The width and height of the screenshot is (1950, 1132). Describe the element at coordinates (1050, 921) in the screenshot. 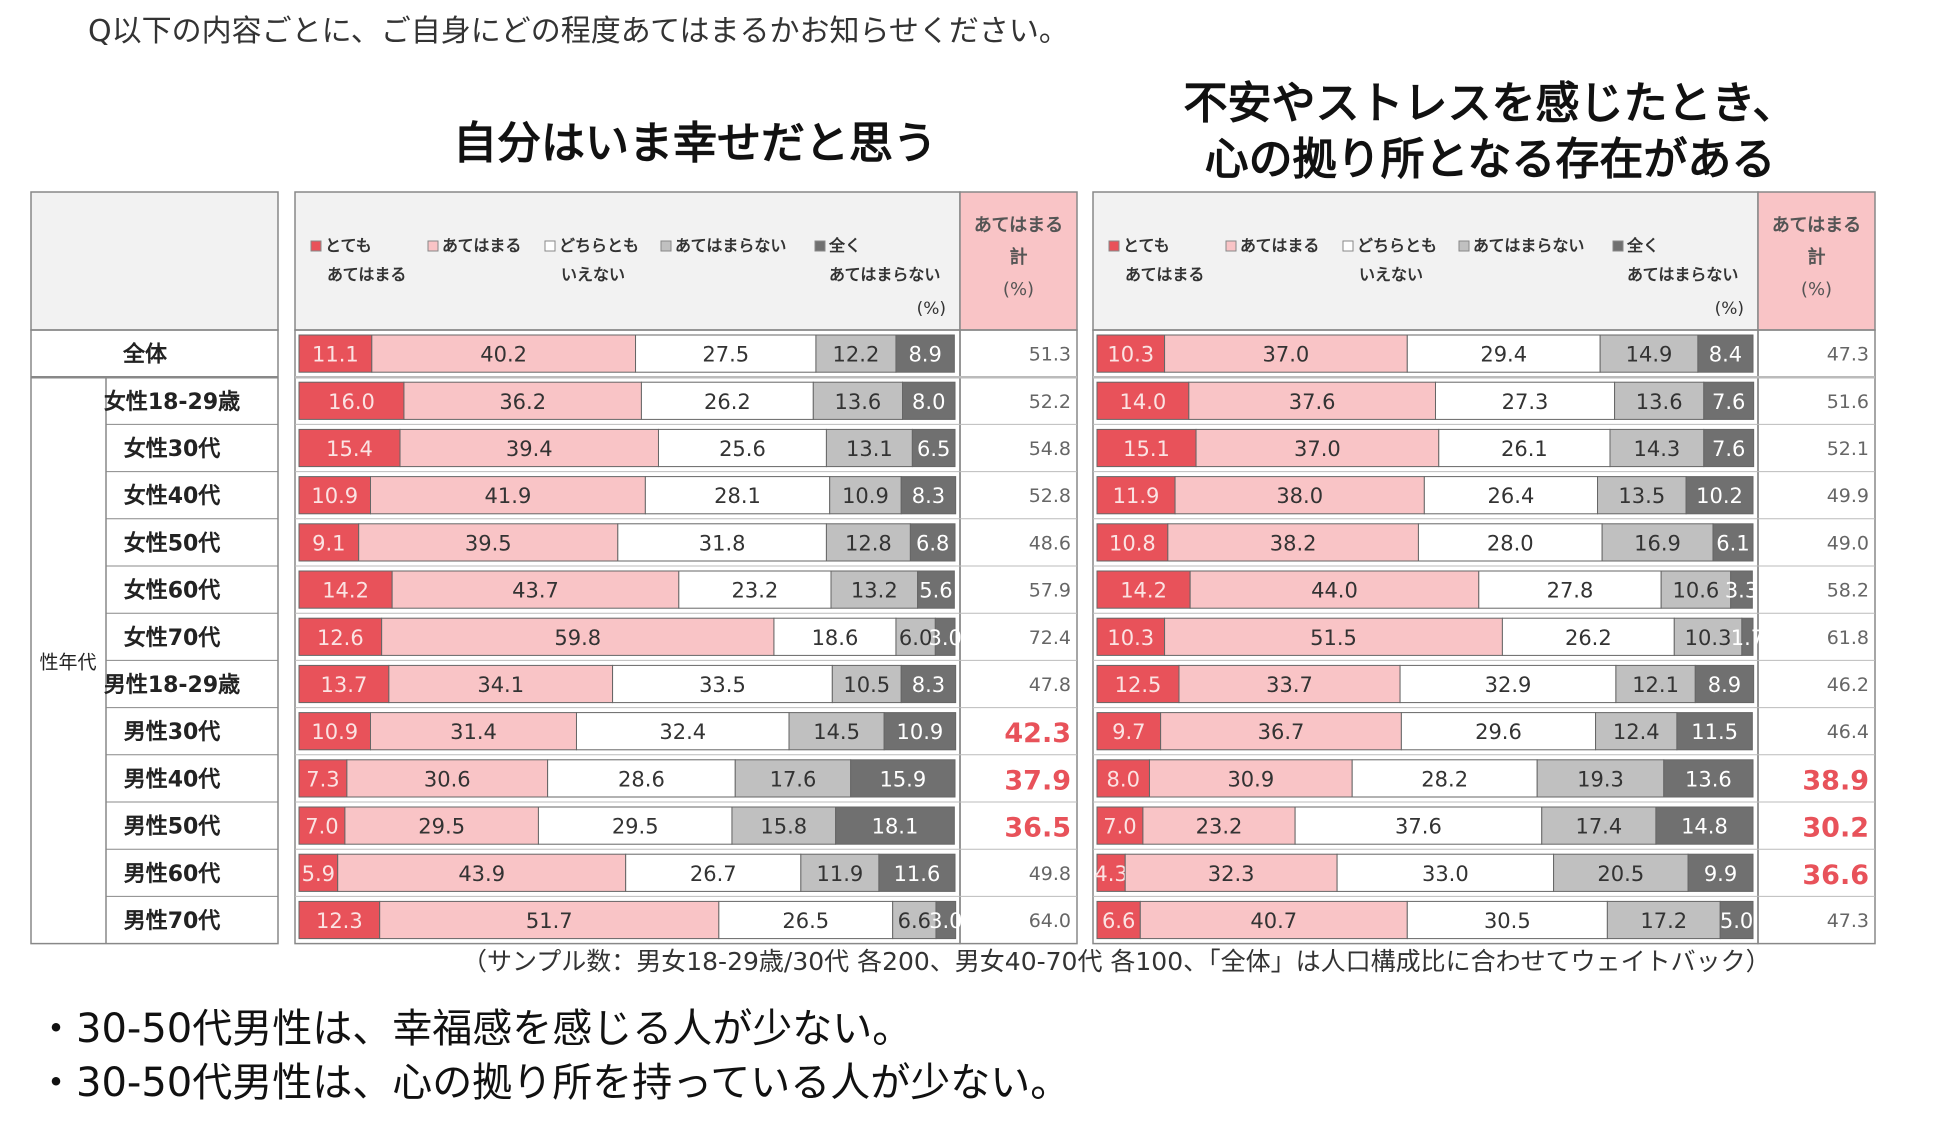

I see `total-value-label: 64.0` at that location.